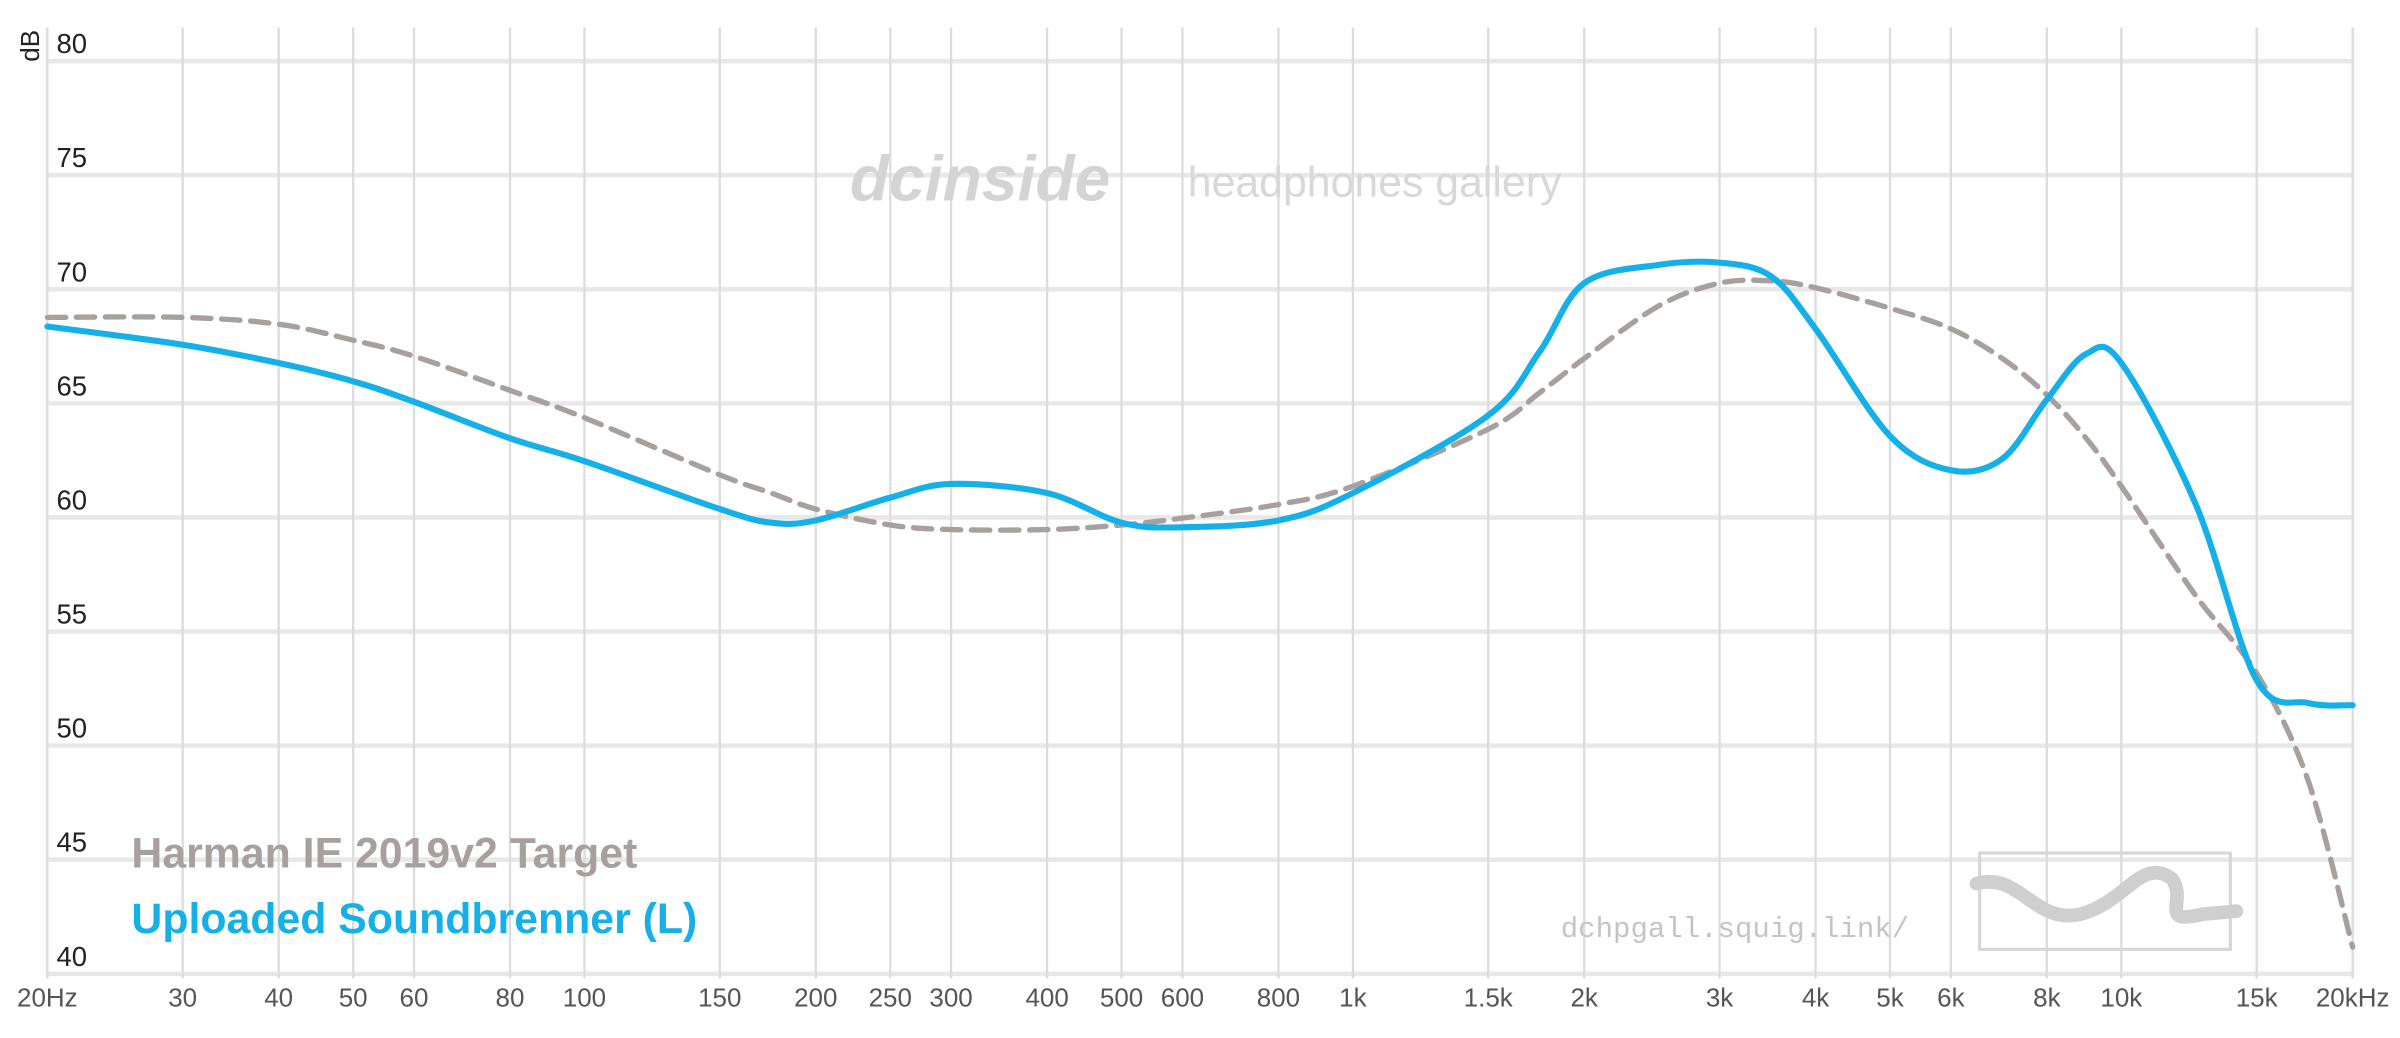 The image size is (2400, 1038). Describe the element at coordinates (719, 998) in the screenshot. I see `x-tick-label: 150` at that location.